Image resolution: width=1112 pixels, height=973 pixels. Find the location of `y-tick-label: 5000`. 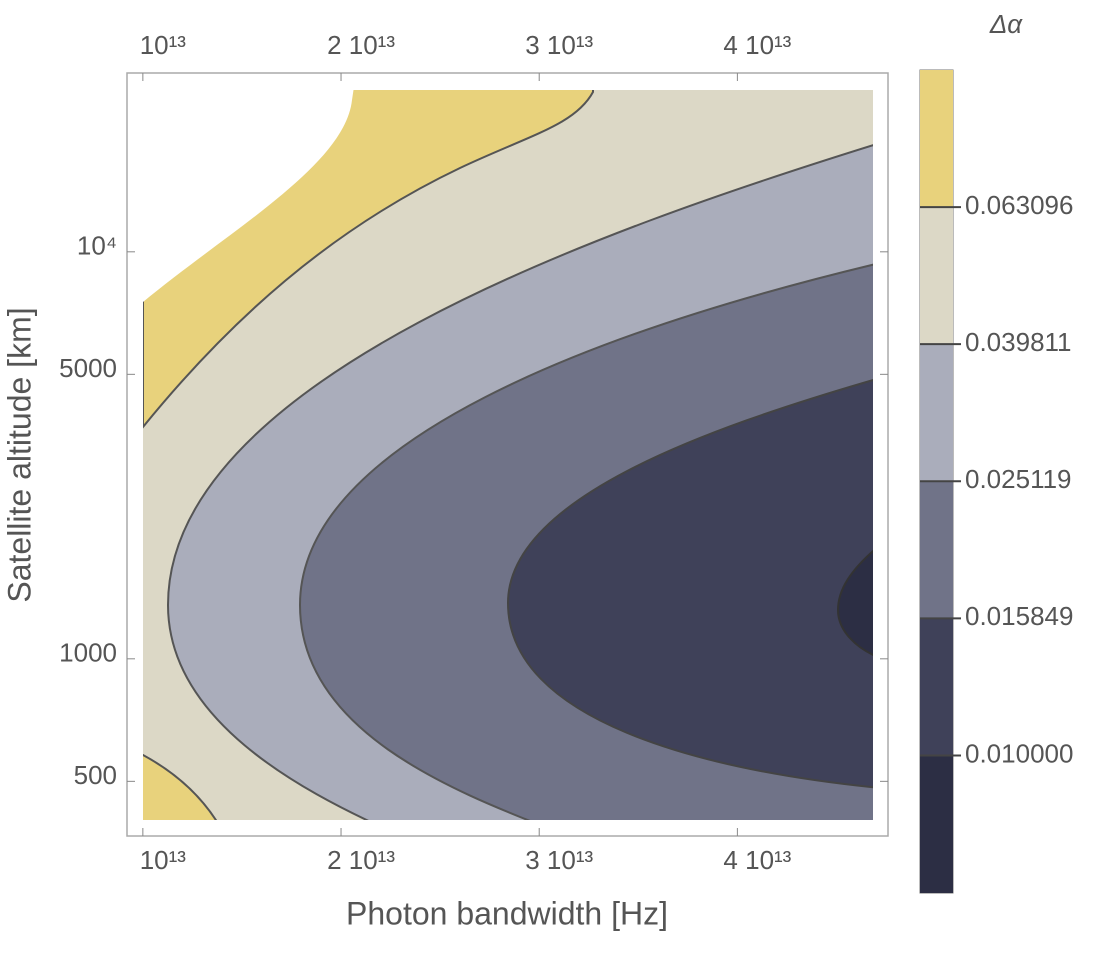

y-tick-label: 5000 is located at coordinates (88, 368).